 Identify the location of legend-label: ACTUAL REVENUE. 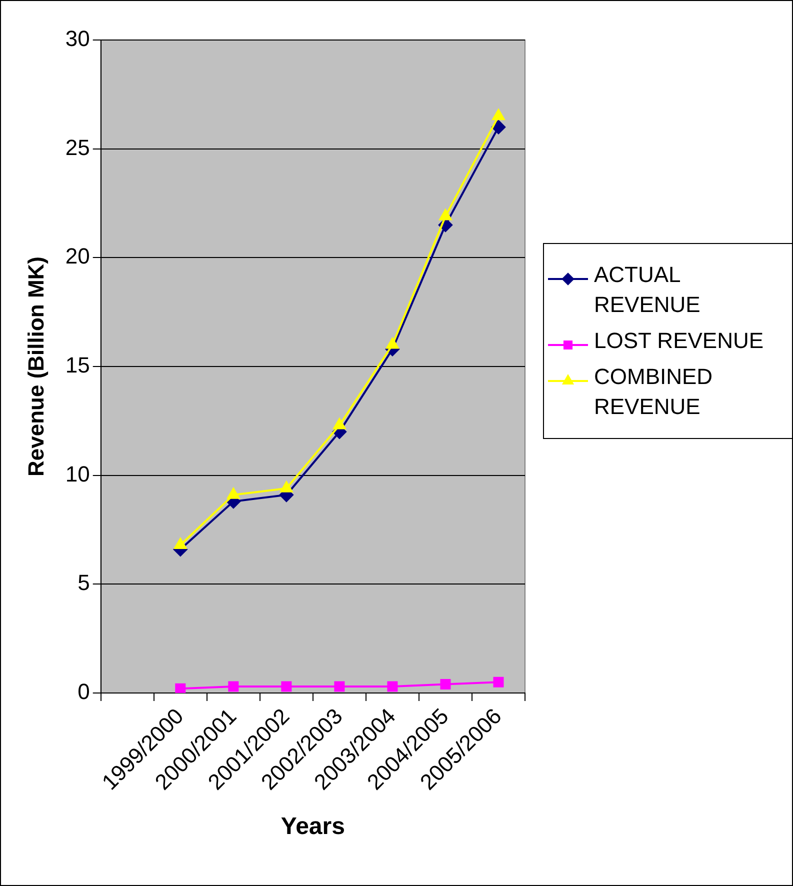
(648, 290).